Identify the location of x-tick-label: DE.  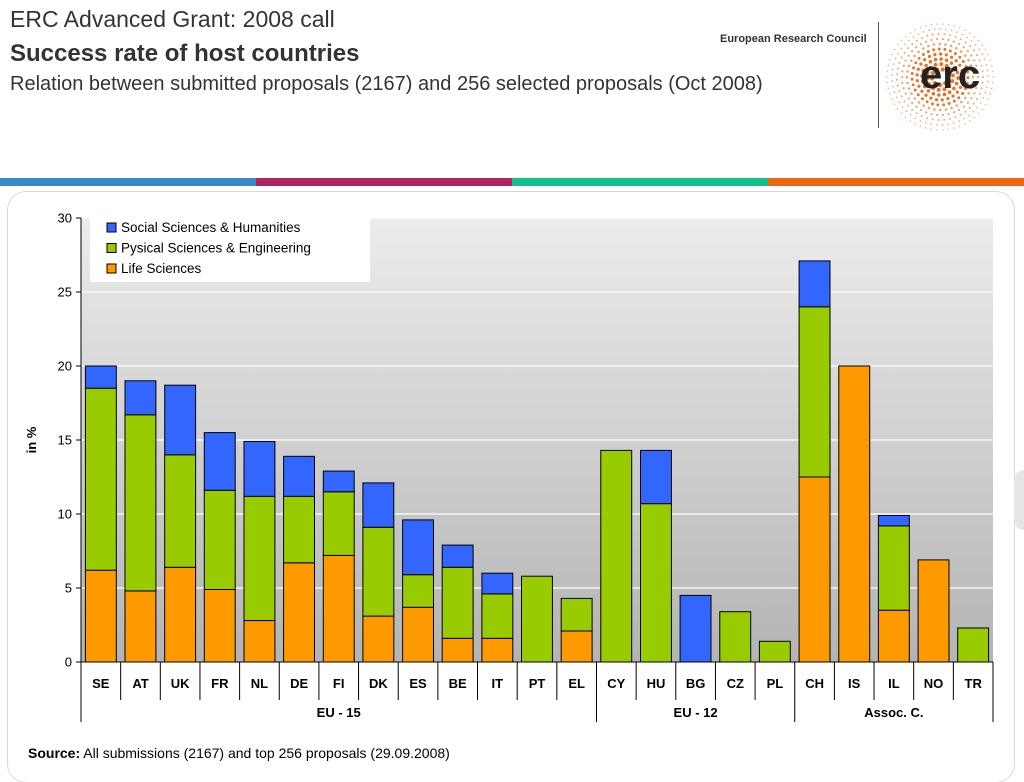
(299, 683).